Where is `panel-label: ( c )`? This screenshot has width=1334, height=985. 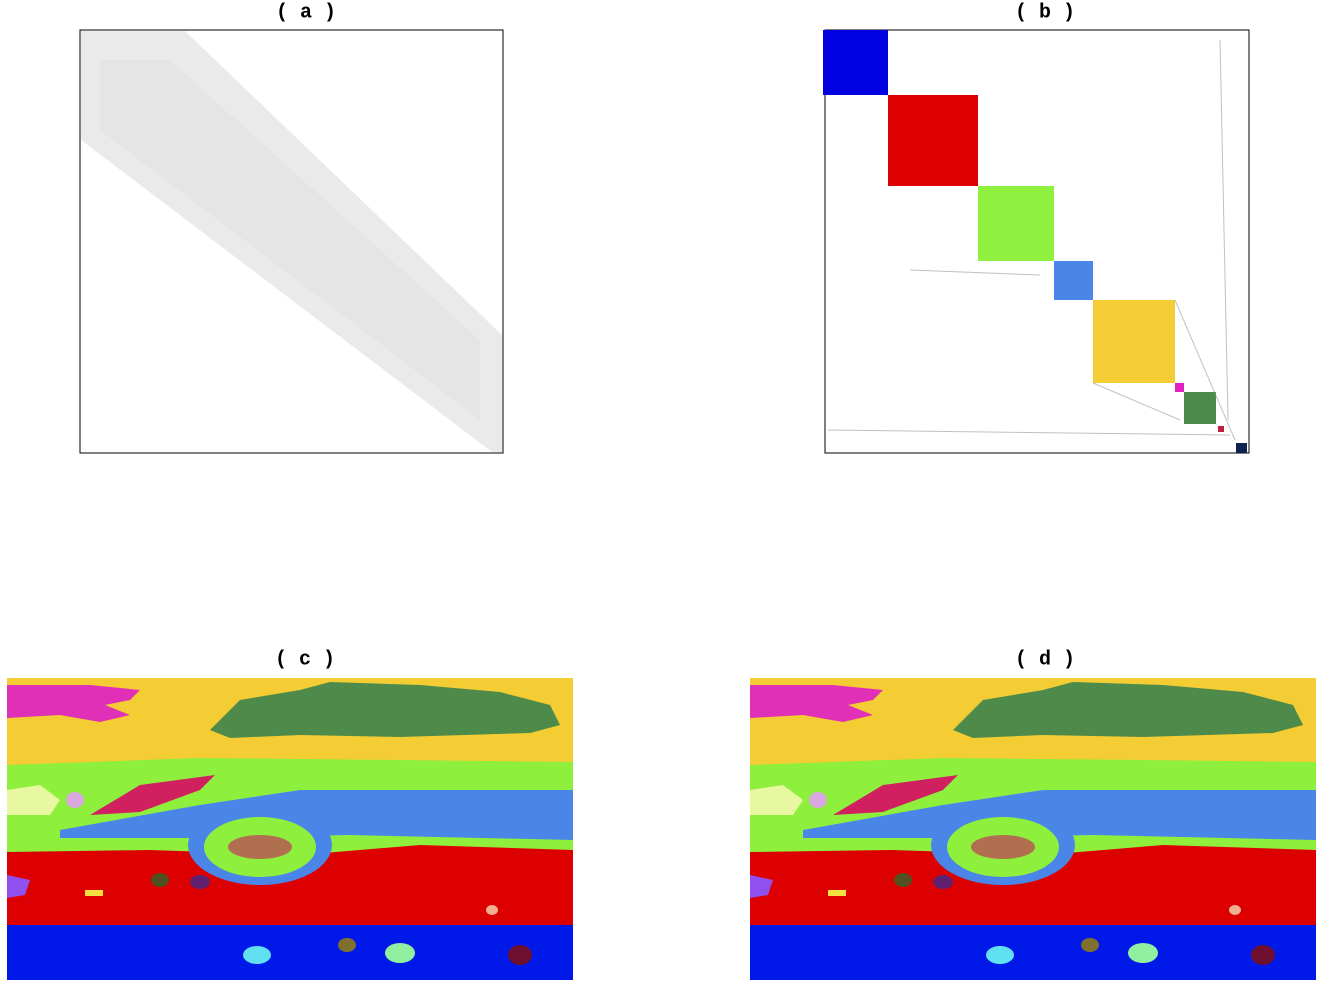
panel-label: ( c ) is located at coordinates (305, 659).